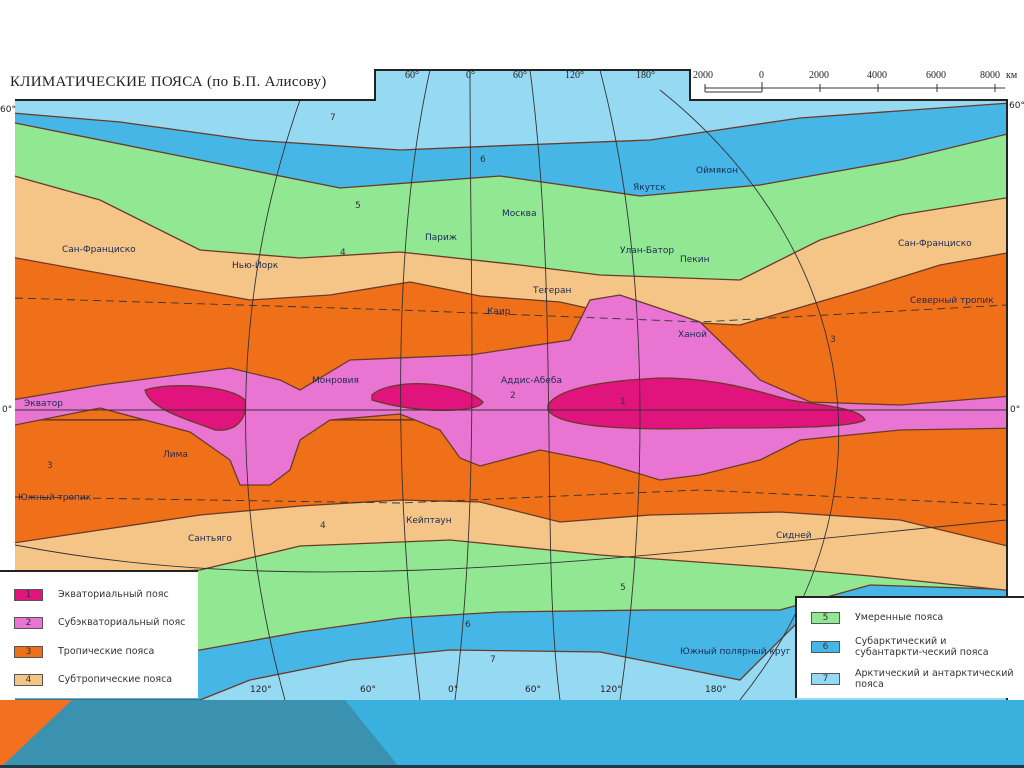 Image resolution: width=1024 pixels, height=768 pixels. What do you see at coordinates (717, 171) in the screenshot?
I see `city-label: Оймякон` at bounding box center [717, 171].